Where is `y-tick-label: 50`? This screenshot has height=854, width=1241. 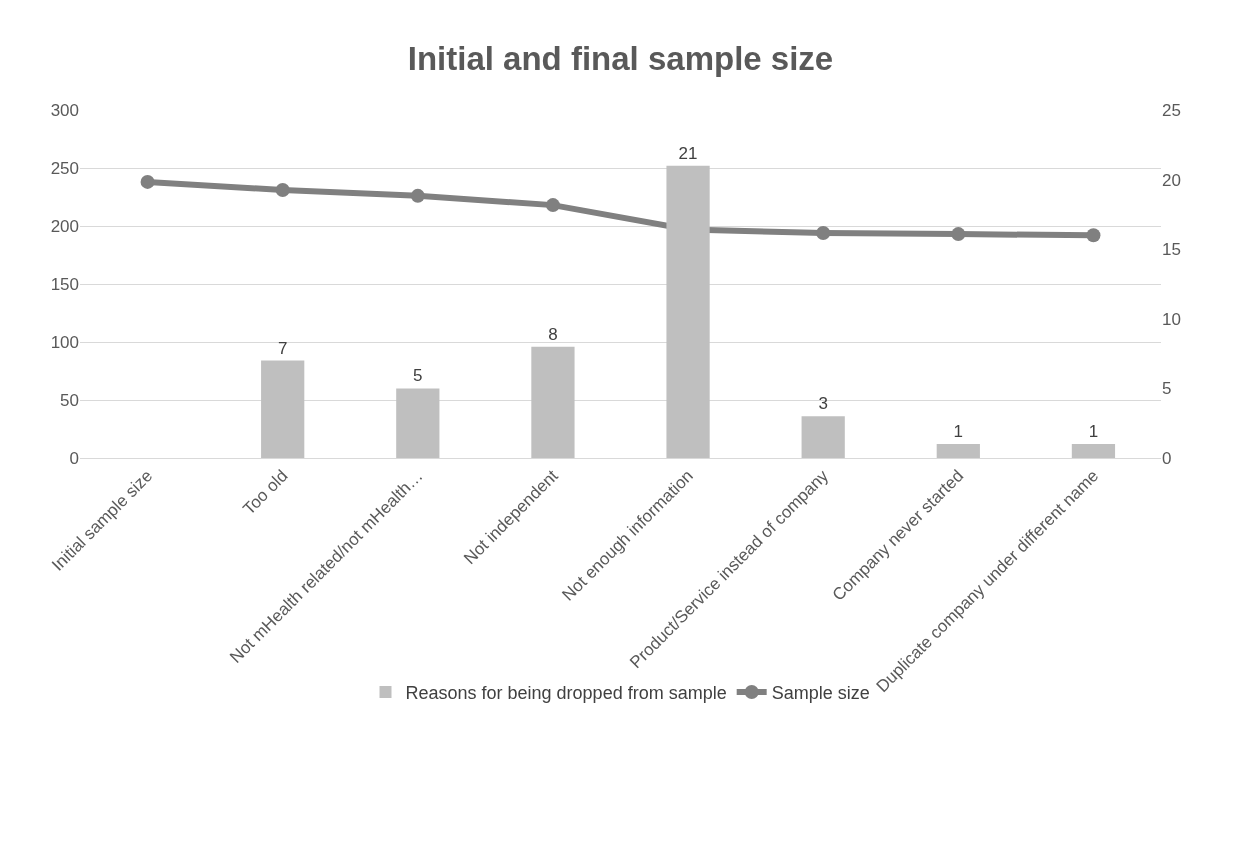
y-tick-label: 50 is located at coordinates (69, 400).